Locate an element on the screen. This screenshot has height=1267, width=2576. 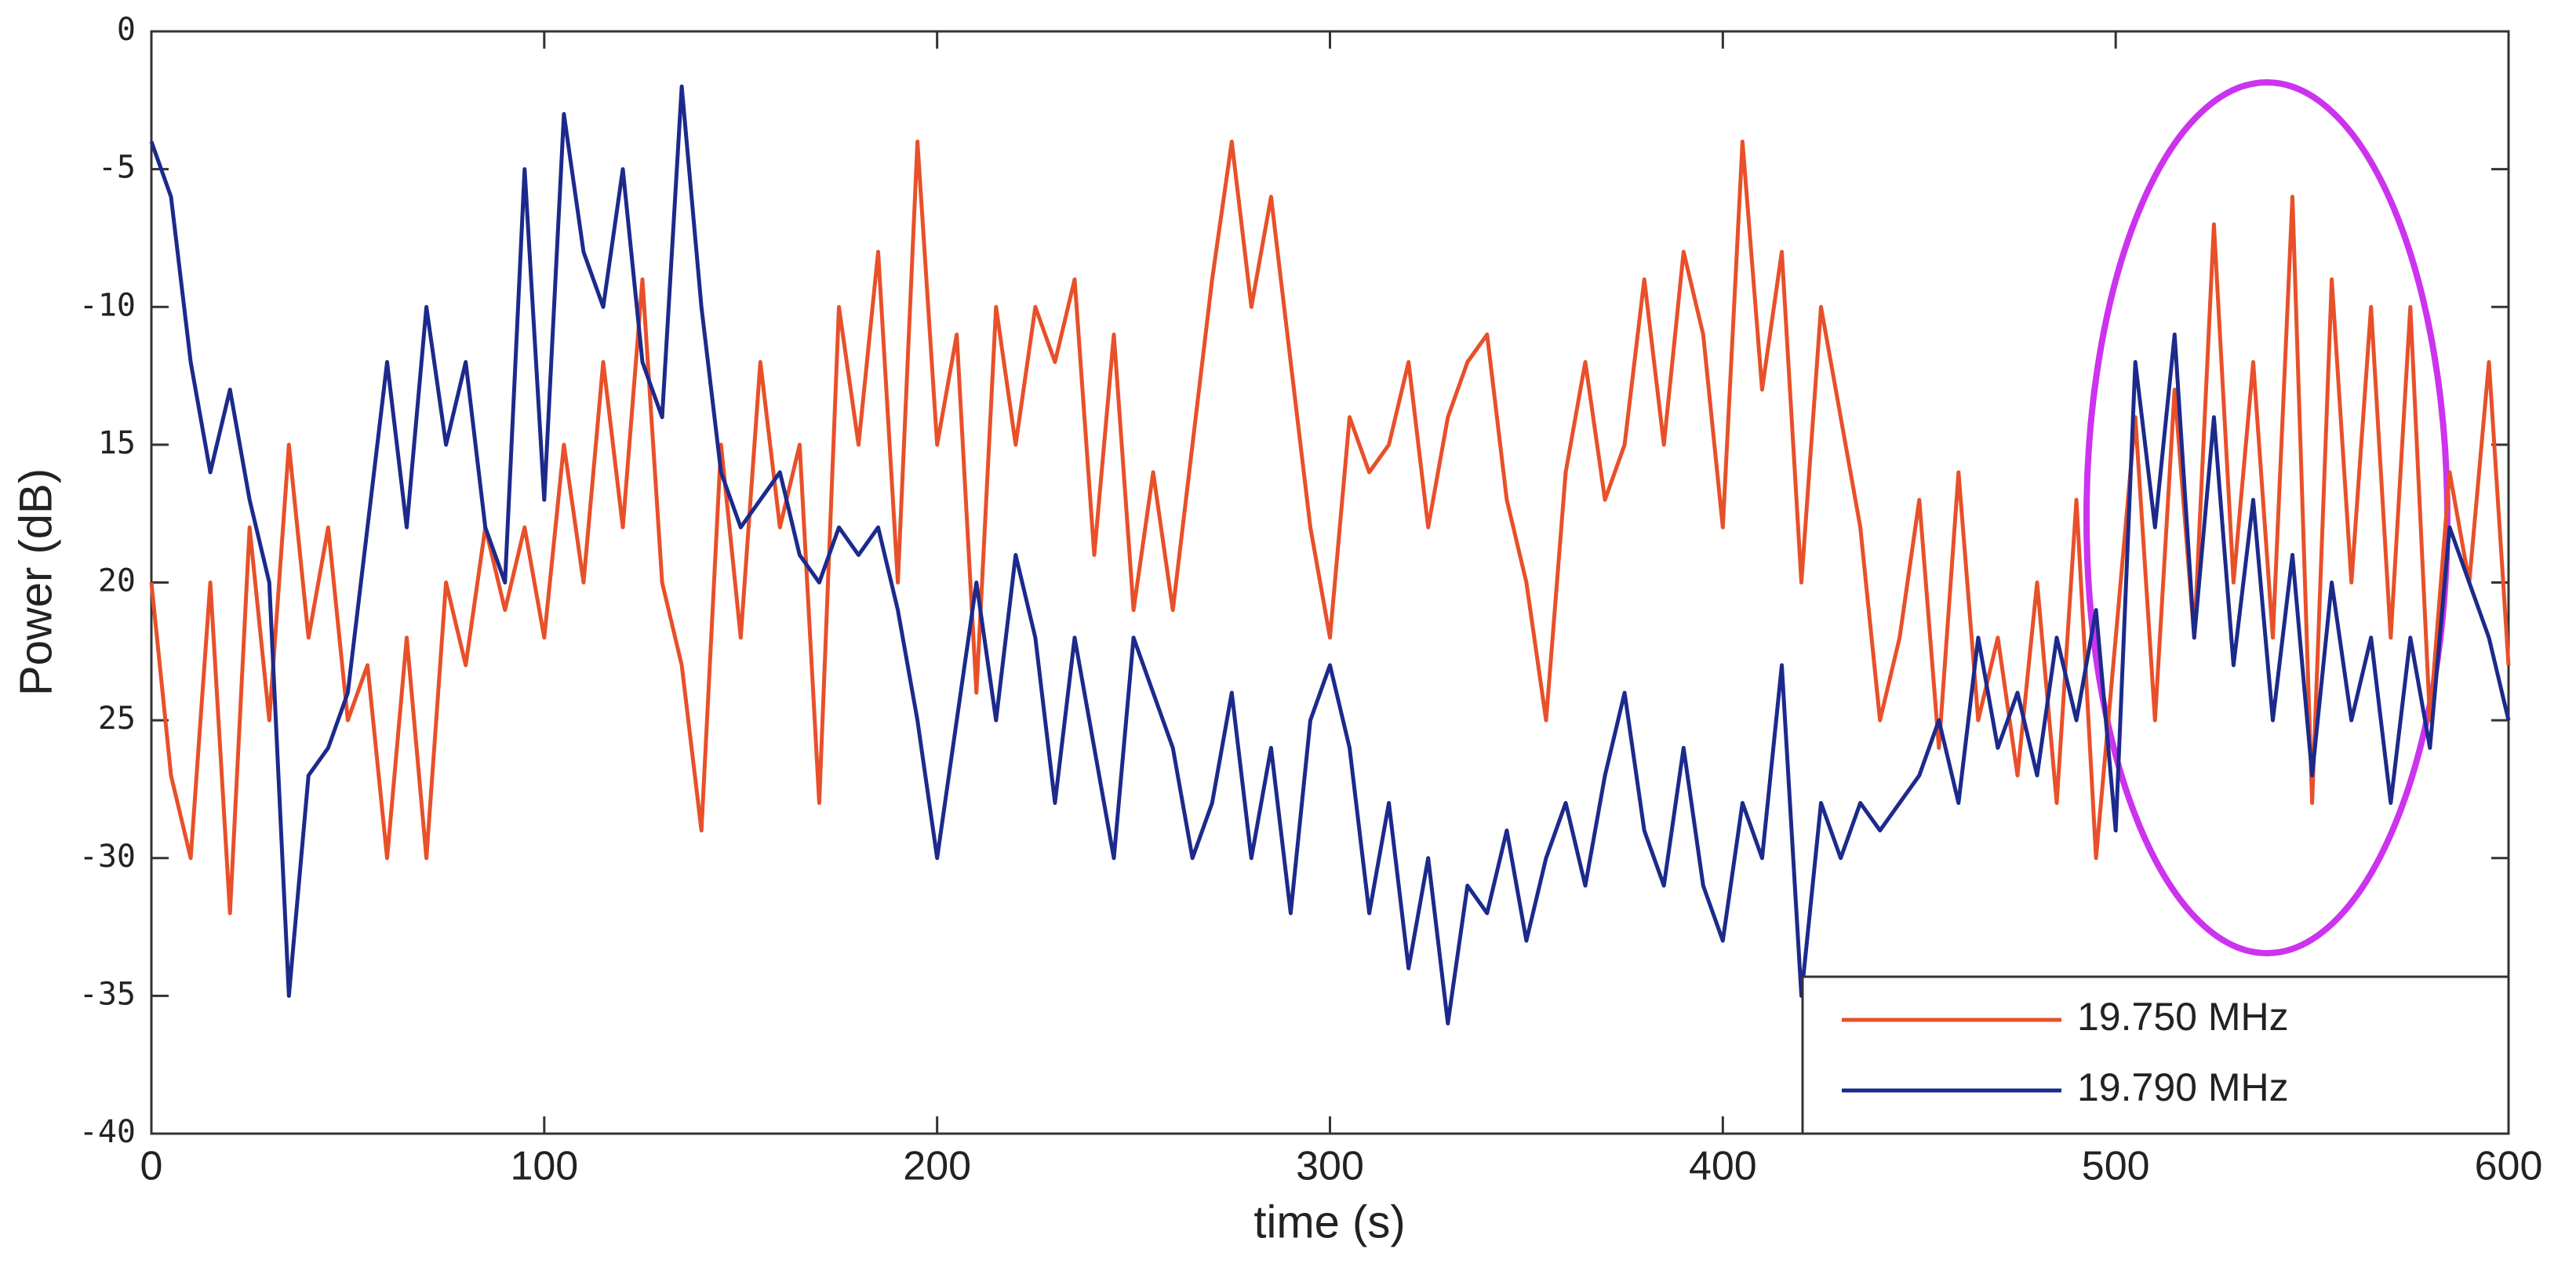
x-tick-label: 200 is located at coordinates (937, 1166).